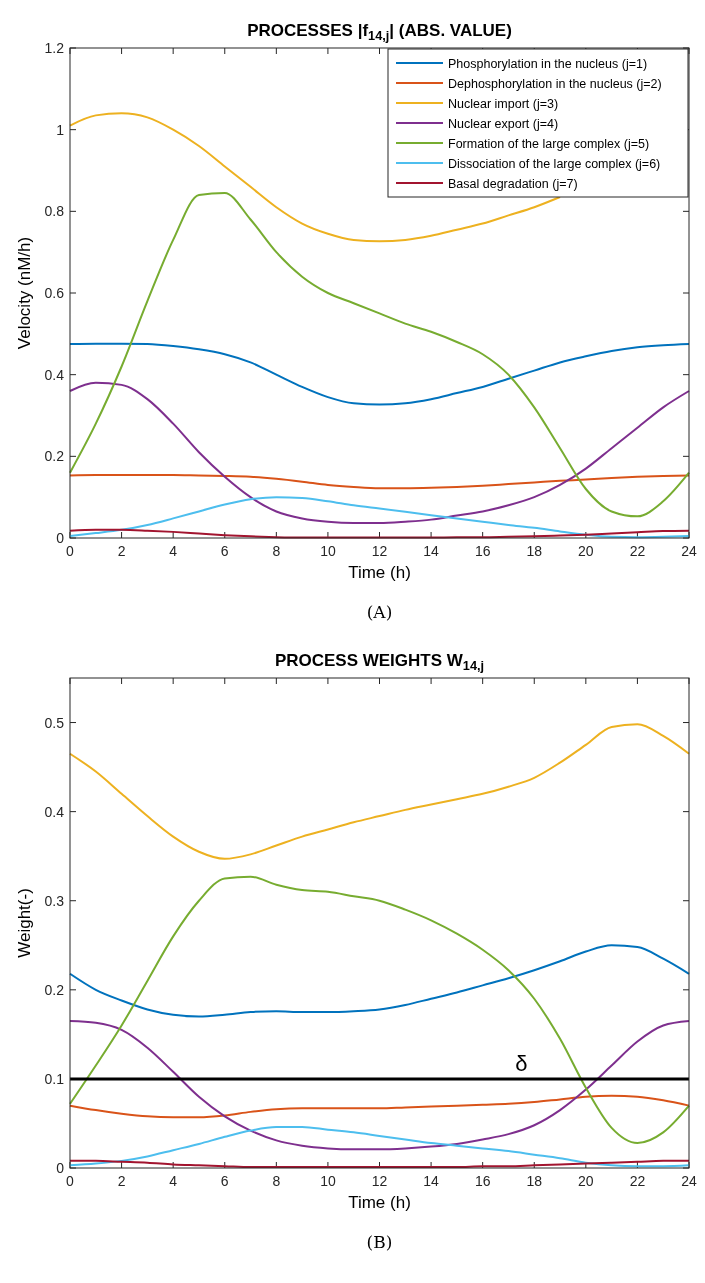 The width and height of the screenshot is (705, 1283). Describe the element at coordinates (503, 124) in the screenshot. I see `legend-label: Nuclear export (j=4)` at that location.